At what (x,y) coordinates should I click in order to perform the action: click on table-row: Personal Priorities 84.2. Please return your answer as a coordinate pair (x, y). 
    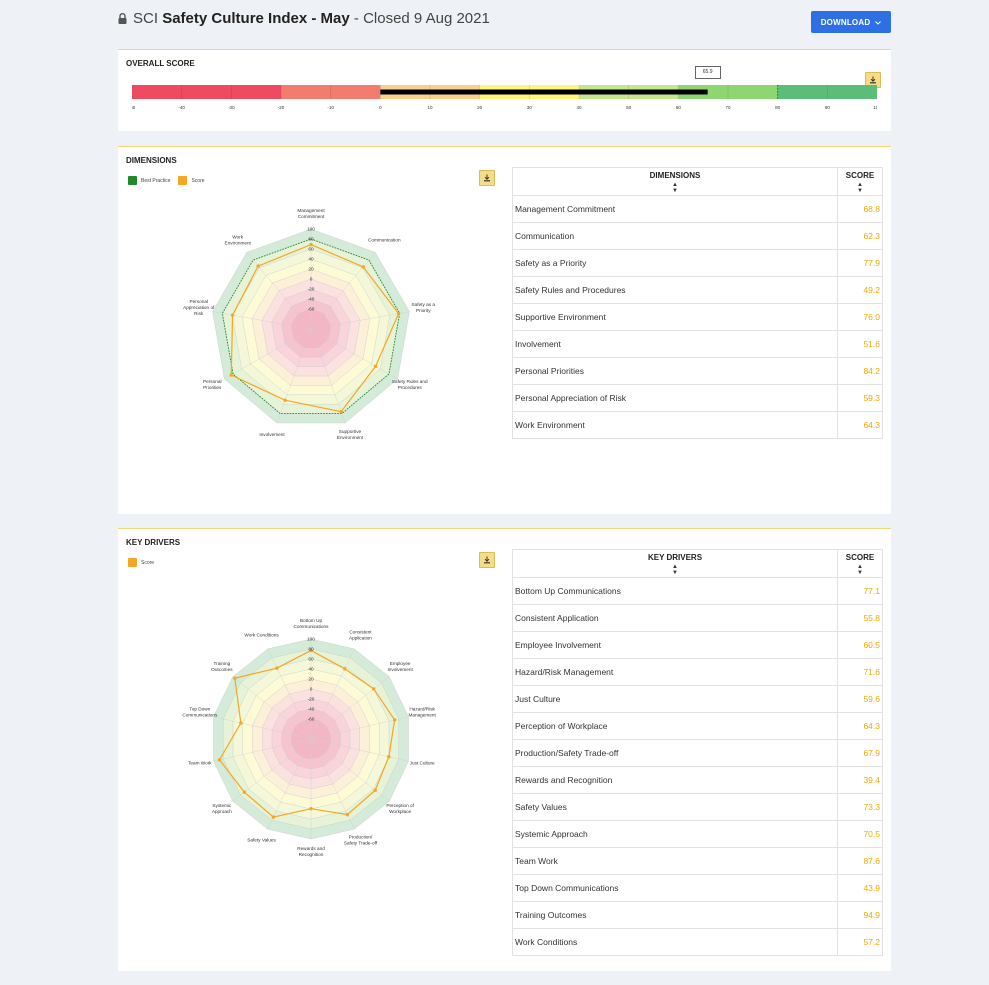
    Looking at the image, I should click on (697, 371).